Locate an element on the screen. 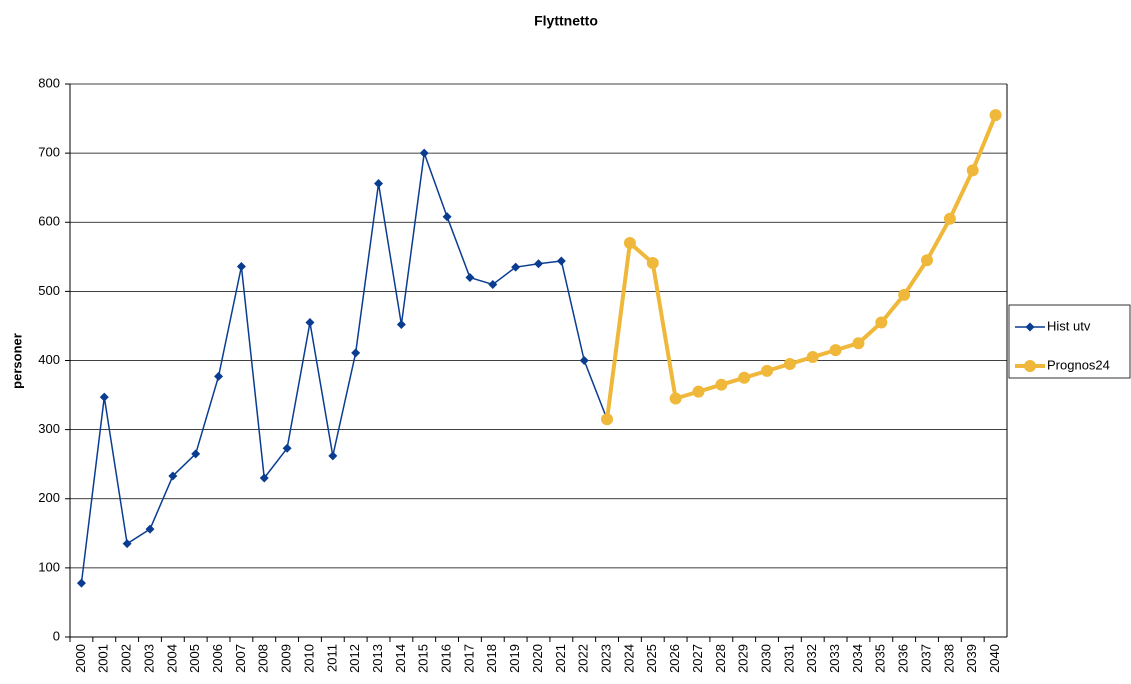 This screenshot has width=1131, height=684. y-tick-label: 600 is located at coordinates (49, 221).